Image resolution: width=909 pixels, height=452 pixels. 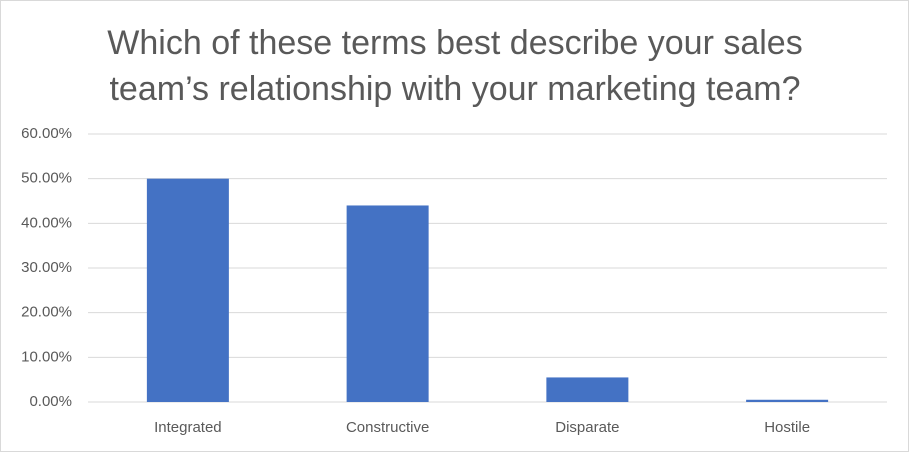 I want to click on y-tick-label: 20.00%, so click(x=46, y=312).